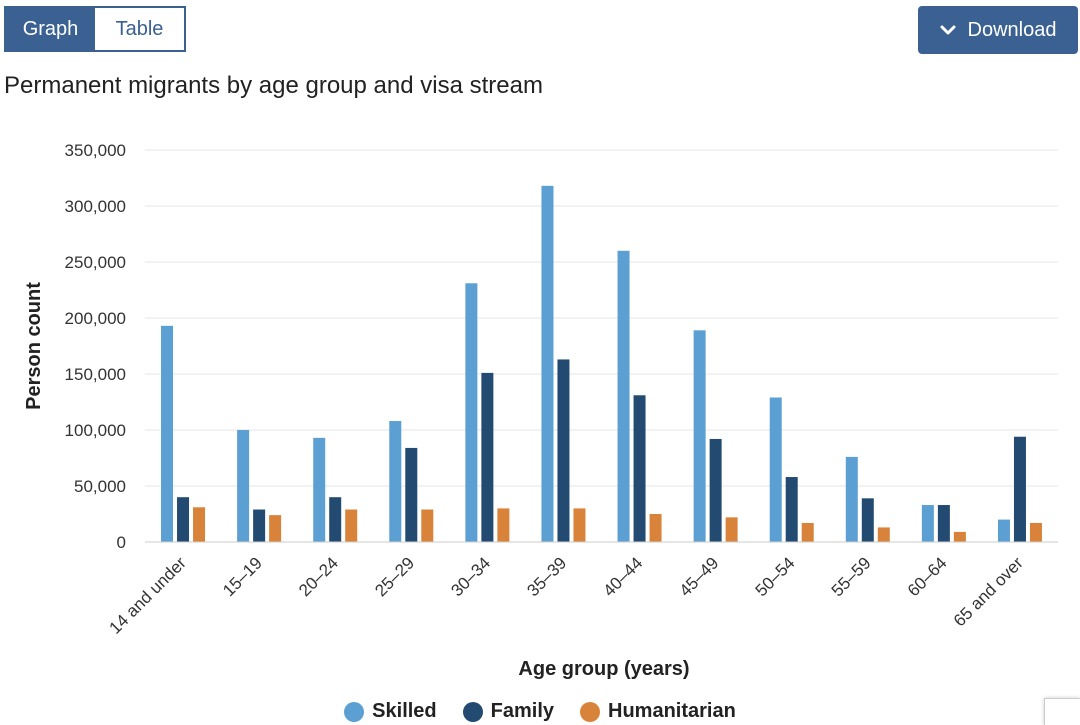 The image size is (1080, 725). What do you see at coordinates (95, 374) in the screenshot?
I see `y-tick-label: 150,000` at bounding box center [95, 374].